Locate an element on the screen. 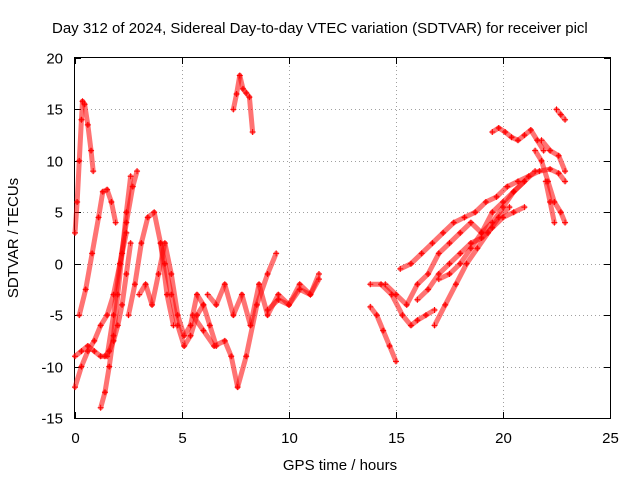 This screenshot has height=480, width=640. x-tick-labels: 0 5 10 15 20 25 is located at coordinates (345, 438).